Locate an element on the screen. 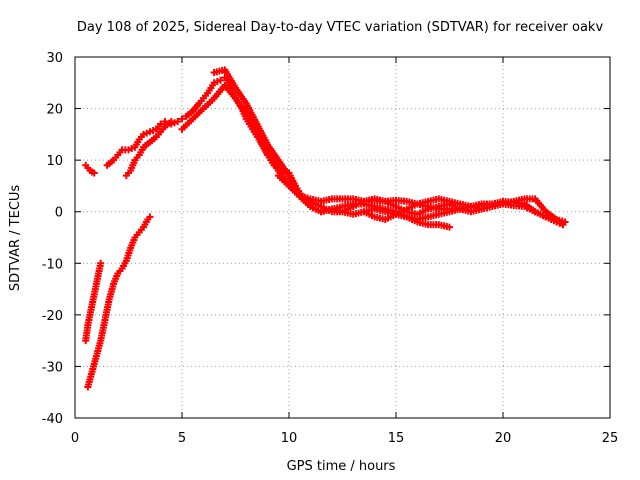 Image resolution: width=640 pixels, height=480 pixels. y-tick-label: 30 is located at coordinates (54, 58).